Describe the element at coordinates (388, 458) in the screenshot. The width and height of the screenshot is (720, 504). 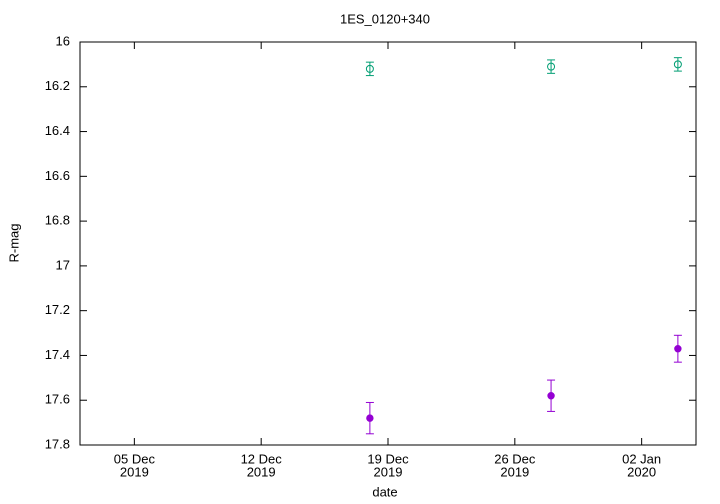
I see `x-tick-label: 19 Dec` at that location.